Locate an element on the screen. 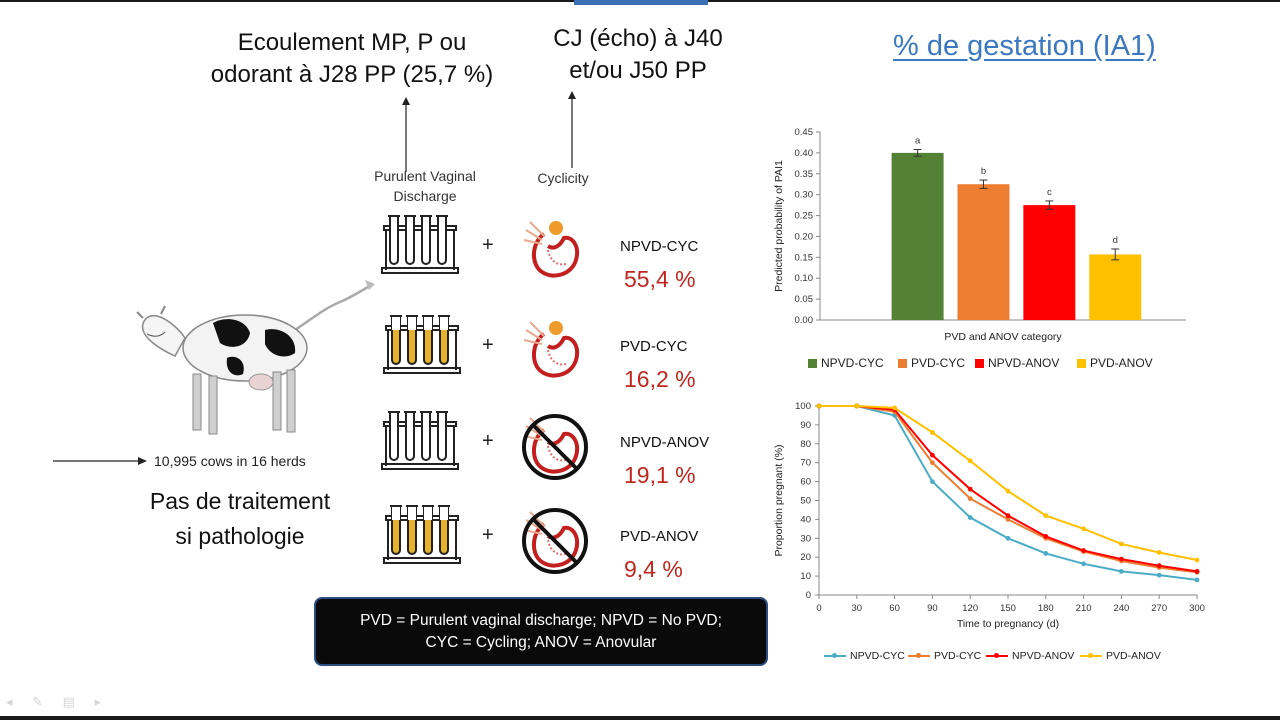  x-tick-label: 60 is located at coordinates (894, 608).